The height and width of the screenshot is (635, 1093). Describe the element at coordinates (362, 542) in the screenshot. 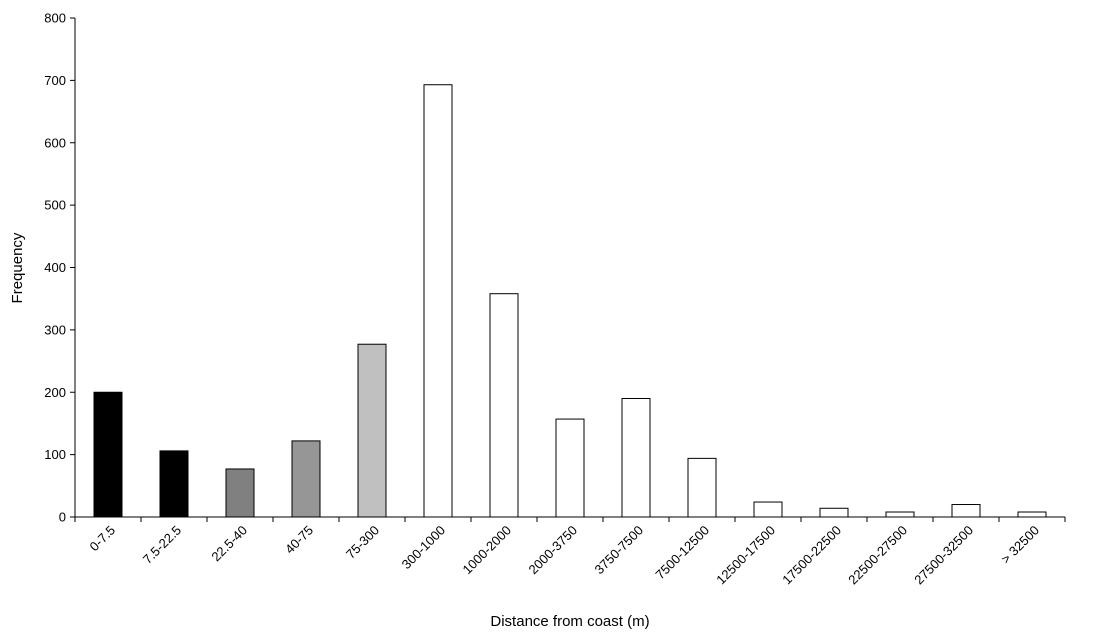

I see `x-tick-label: 75-300` at that location.